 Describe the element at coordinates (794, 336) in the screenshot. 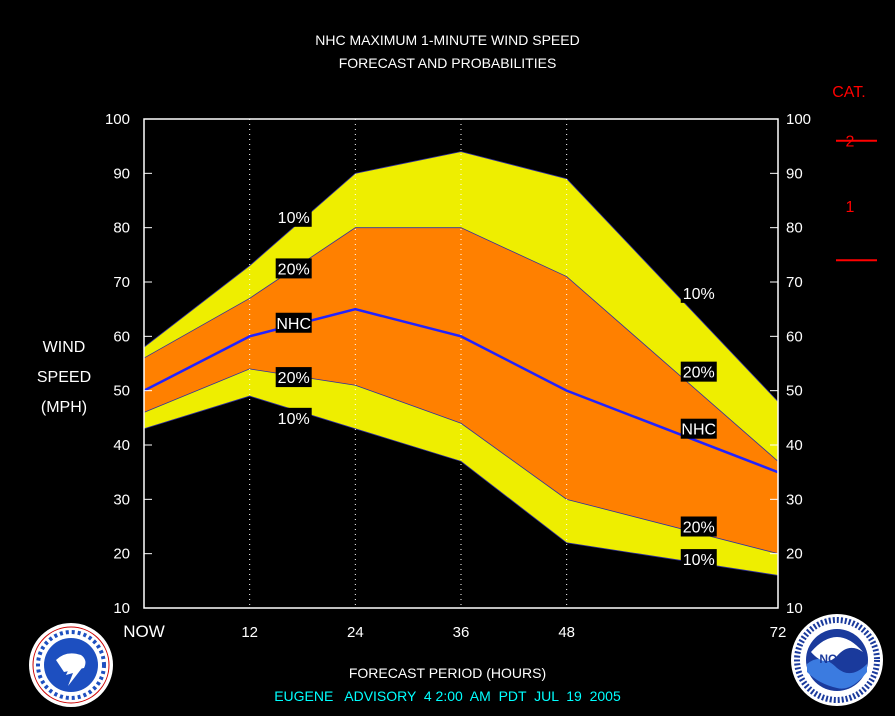

I see `y-tick-label-right: 60` at that location.